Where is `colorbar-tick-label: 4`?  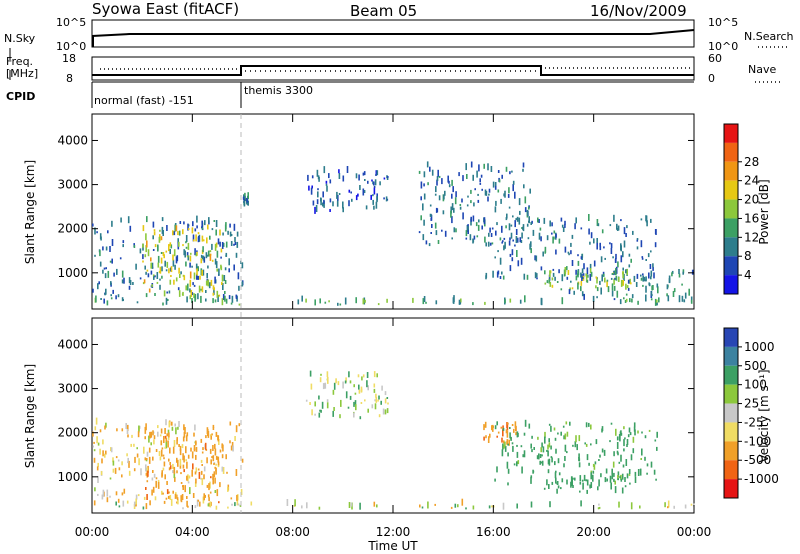
colorbar-tick-label: 4 is located at coordinates (748, 275).